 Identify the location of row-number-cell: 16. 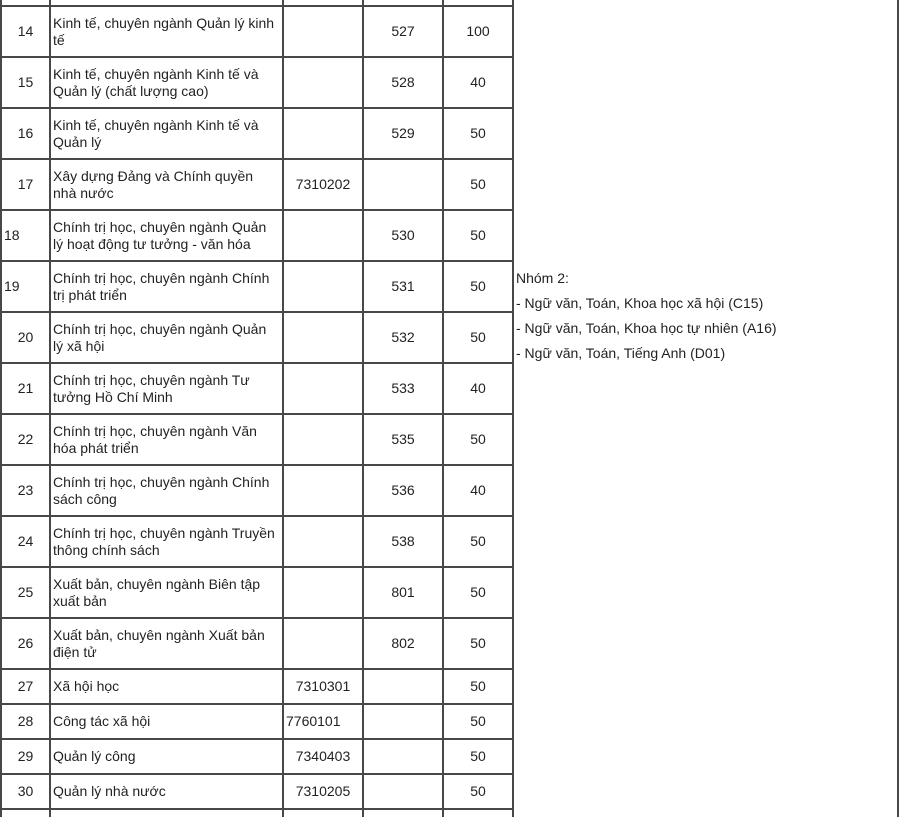
(25, 133).